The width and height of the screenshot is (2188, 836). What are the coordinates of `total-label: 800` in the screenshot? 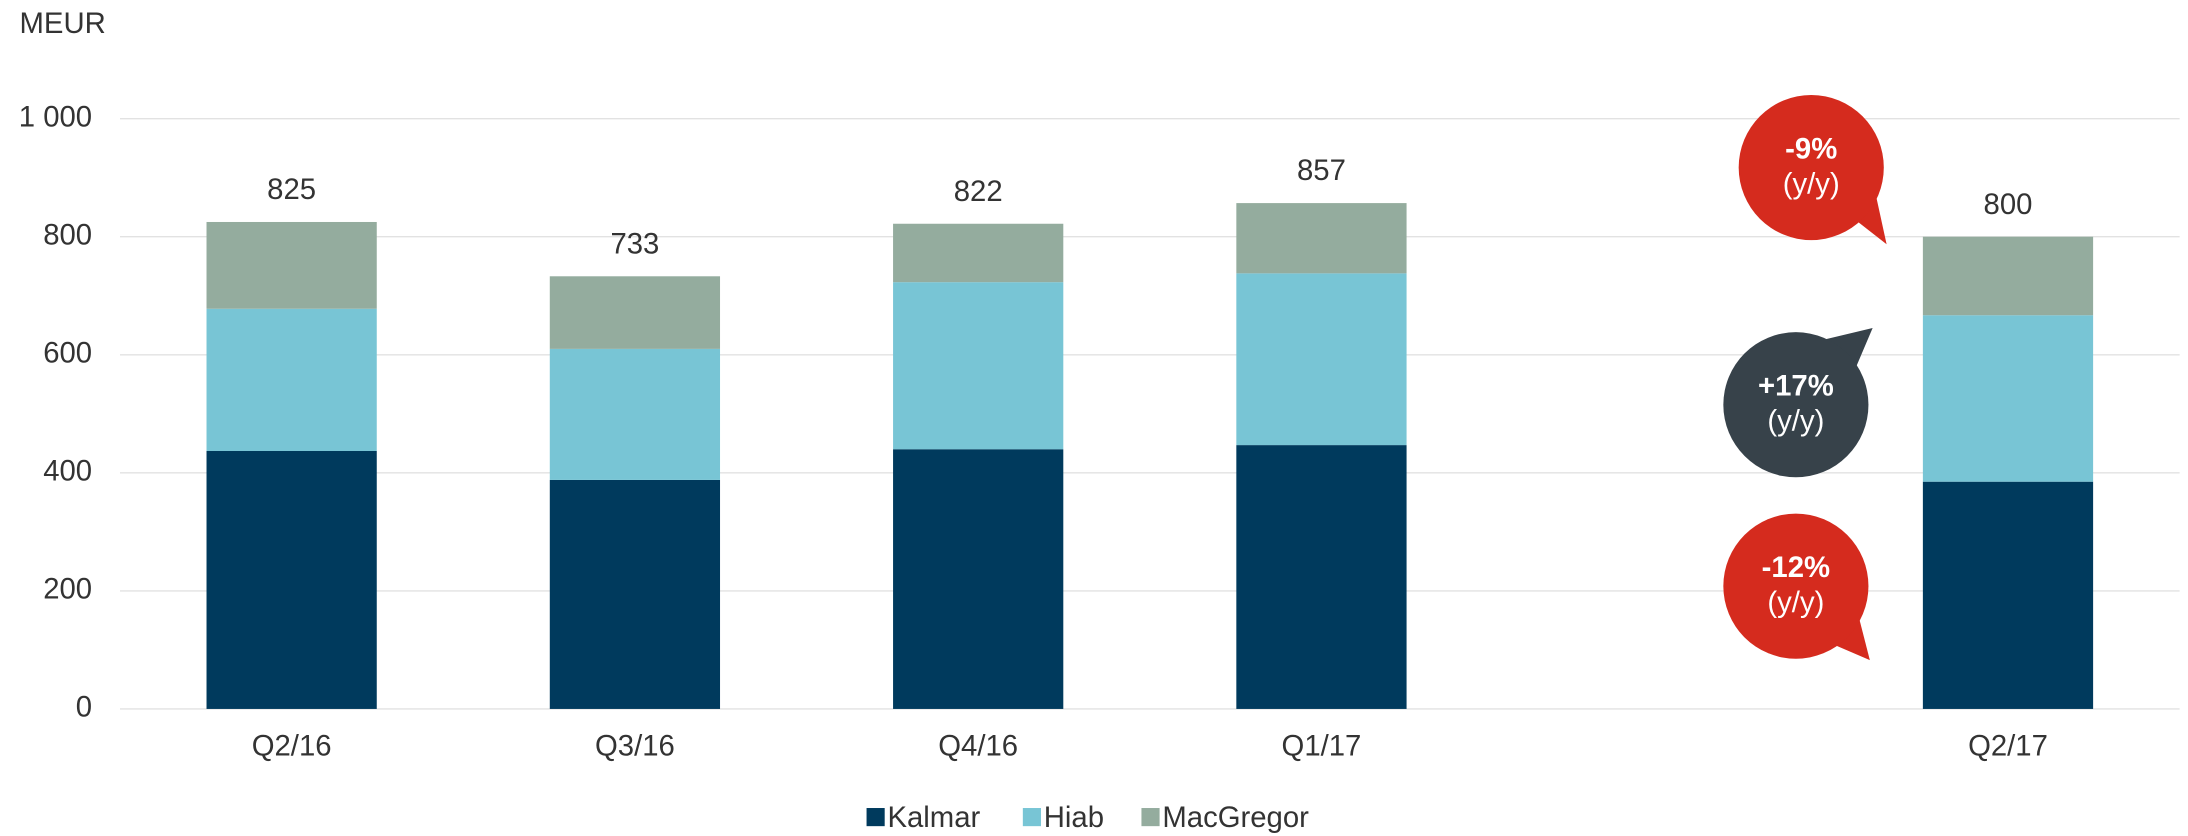 It's located at (2008, 204).